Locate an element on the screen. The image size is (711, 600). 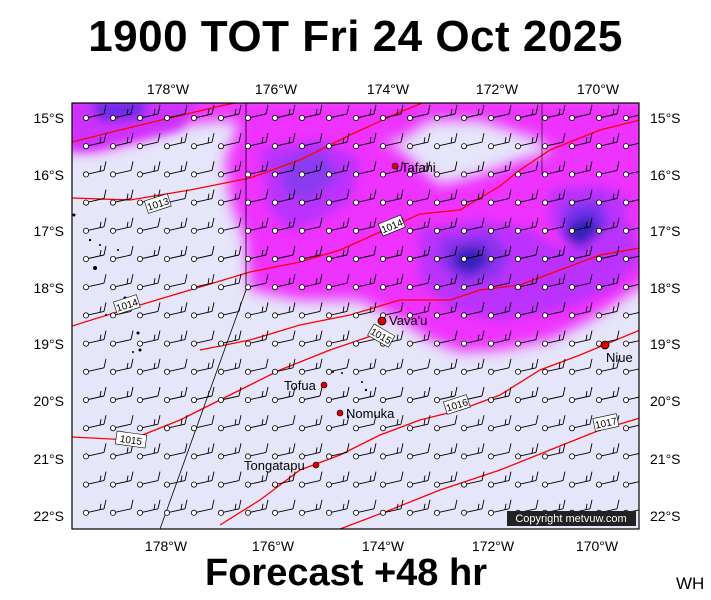
place-marker-tofua is located at coordinates (324, 385).